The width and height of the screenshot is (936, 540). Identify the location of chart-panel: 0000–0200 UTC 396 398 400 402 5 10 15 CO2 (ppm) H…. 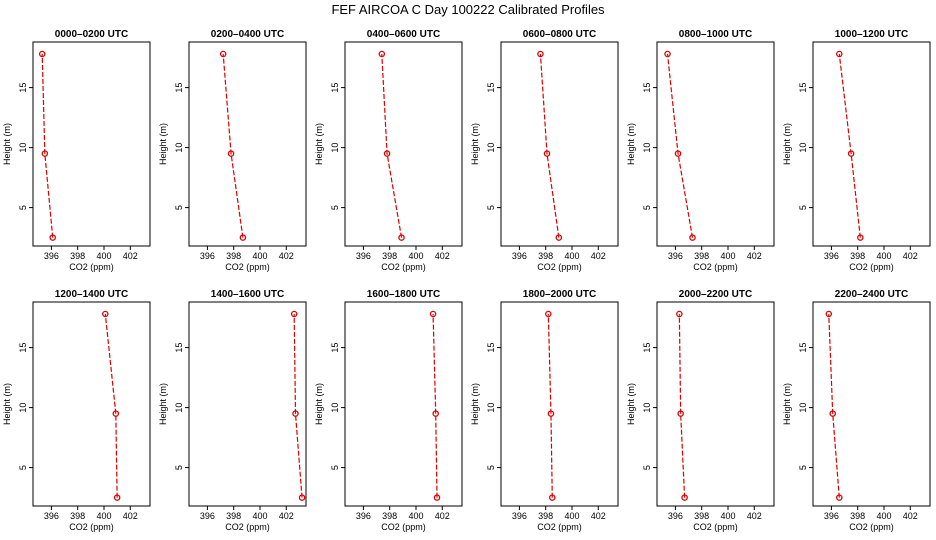
(76, 150).